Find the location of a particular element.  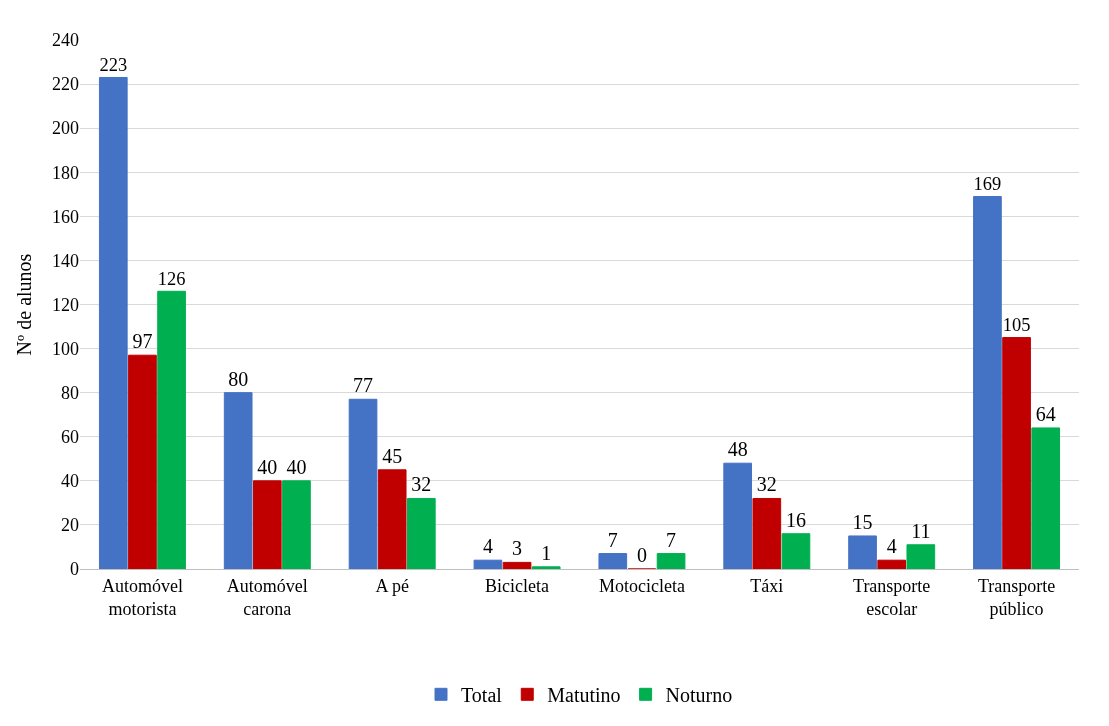

y-tick-label: 40 is located at coordinates (70, 481).